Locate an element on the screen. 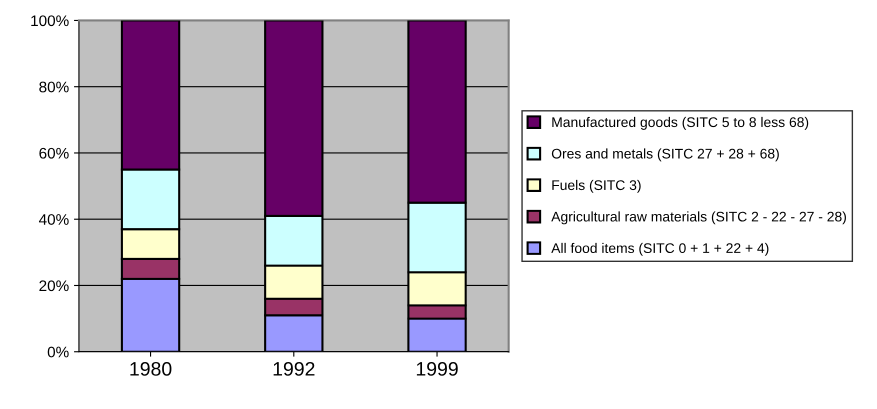  y-tick-label: 20% is located at coordinates (54, 286).